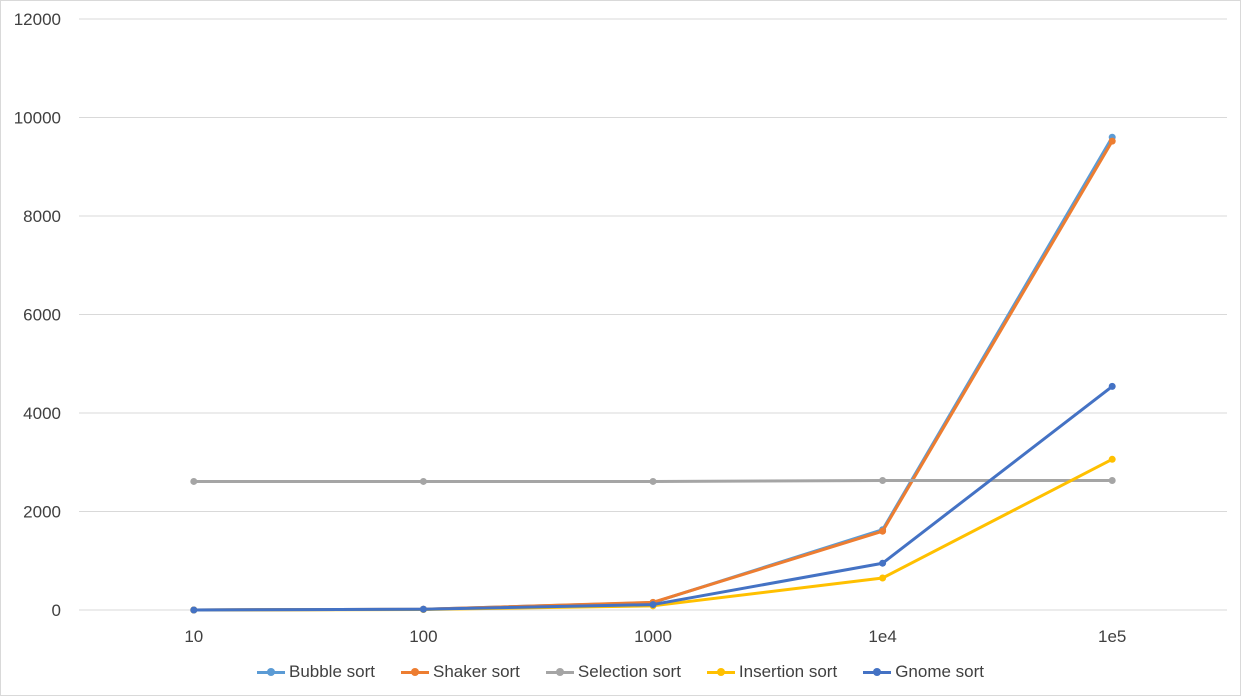  Describe the element at coordinates (788, 671) in the screenshot. I see `legend-label: Insertion sort` at that location.